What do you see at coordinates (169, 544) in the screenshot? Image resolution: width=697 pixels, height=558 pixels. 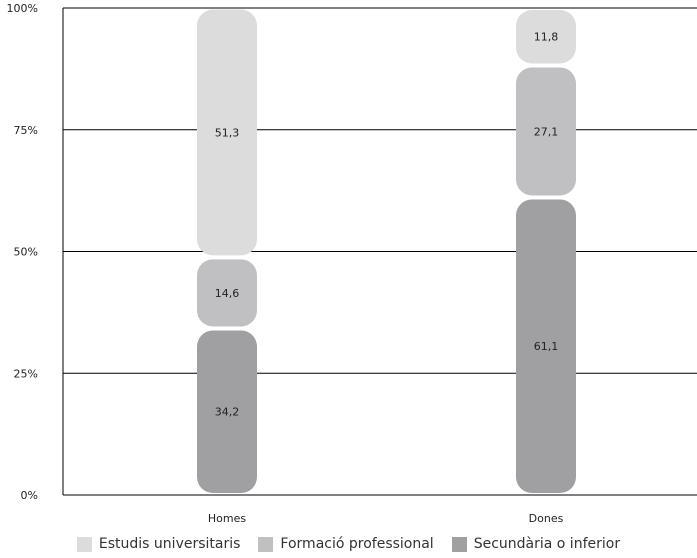 I see `legend-label: Estudis universitaris` at bounding box center [169, 544].